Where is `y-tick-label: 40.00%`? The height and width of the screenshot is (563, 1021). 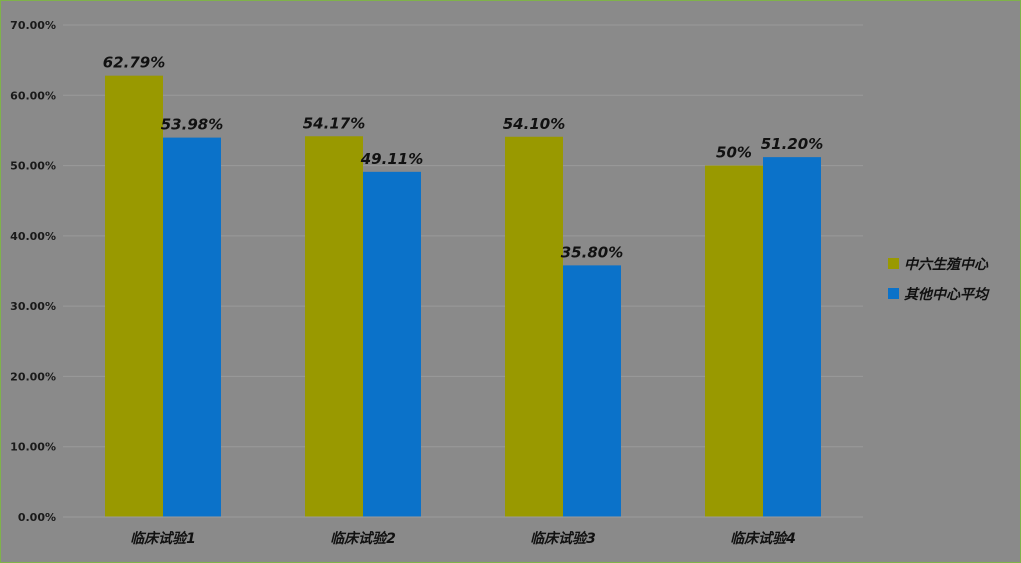 y-tick-label: 40.00% is located at coordinates (33, 236).